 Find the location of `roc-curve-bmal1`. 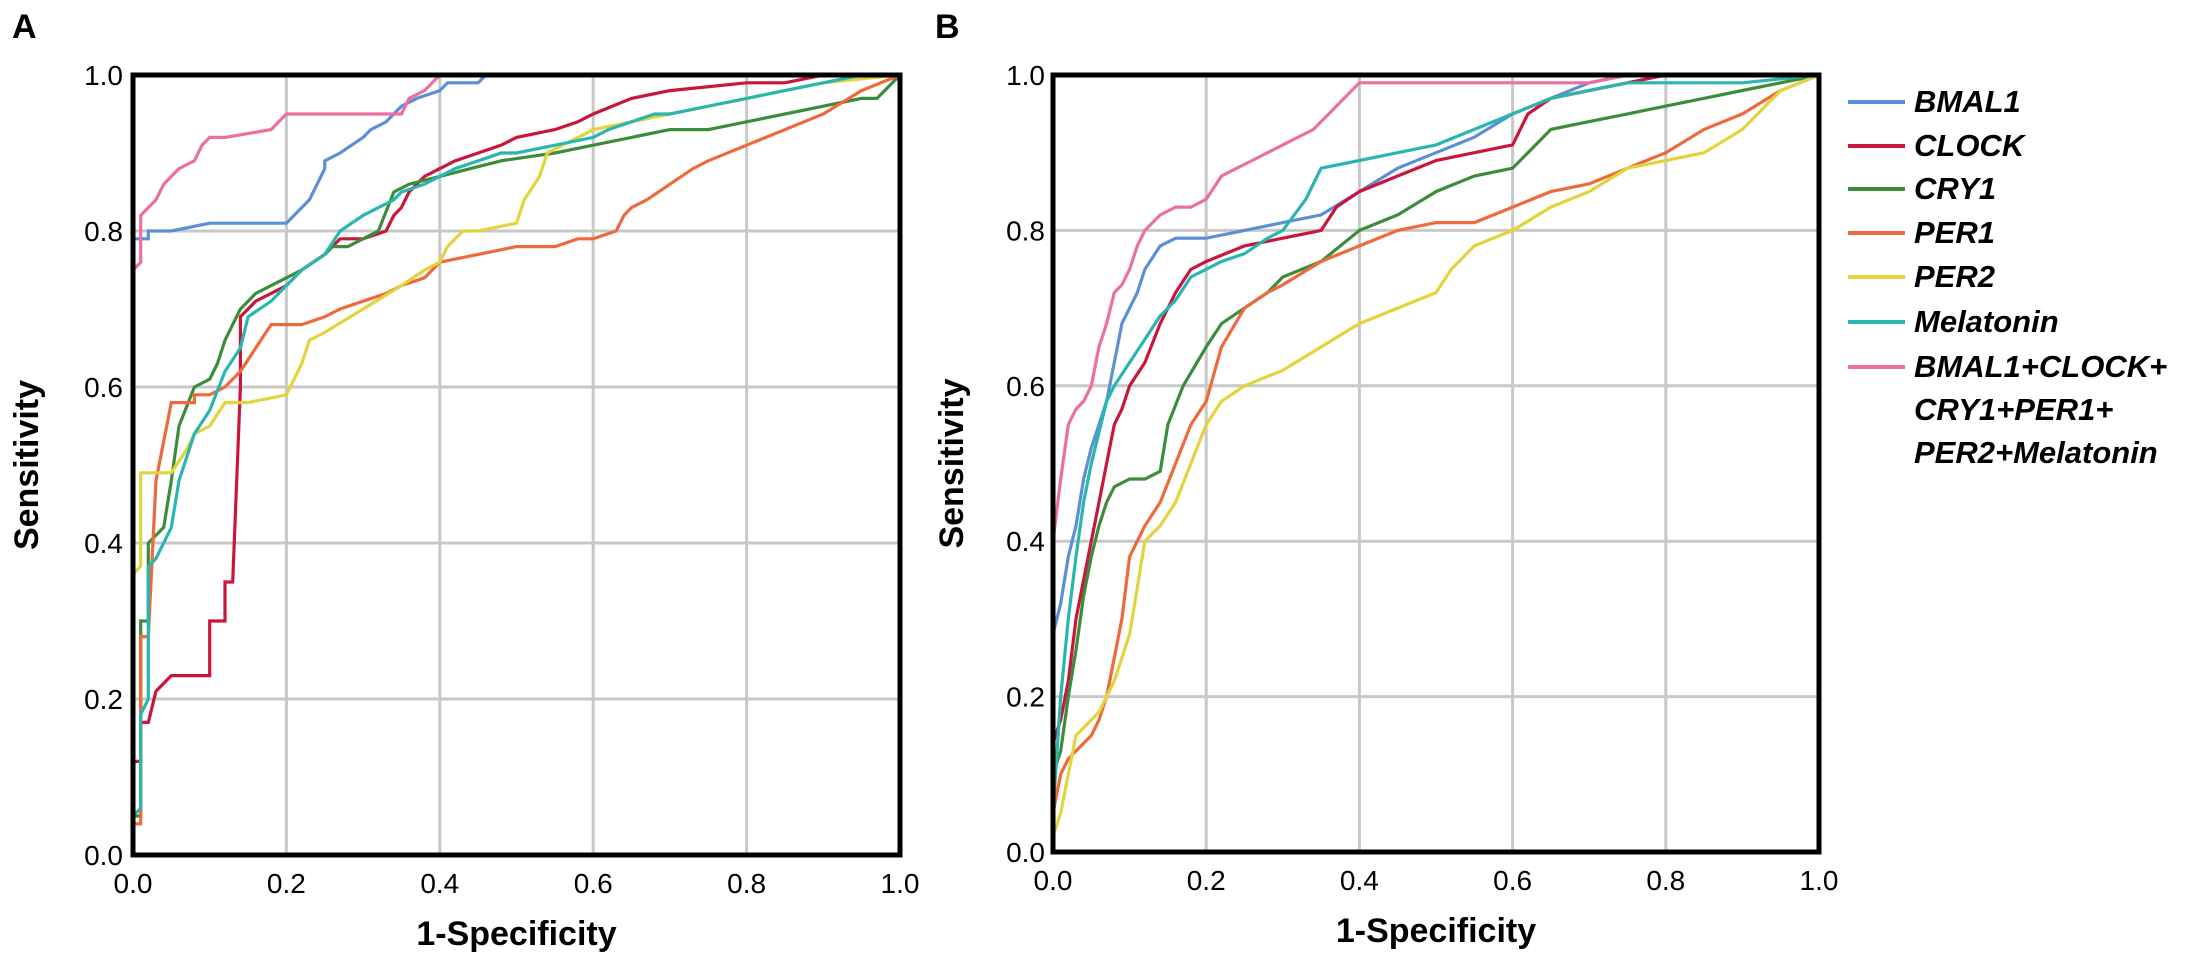

roc-curve-bmal1 is located at coordinates (331, 168).